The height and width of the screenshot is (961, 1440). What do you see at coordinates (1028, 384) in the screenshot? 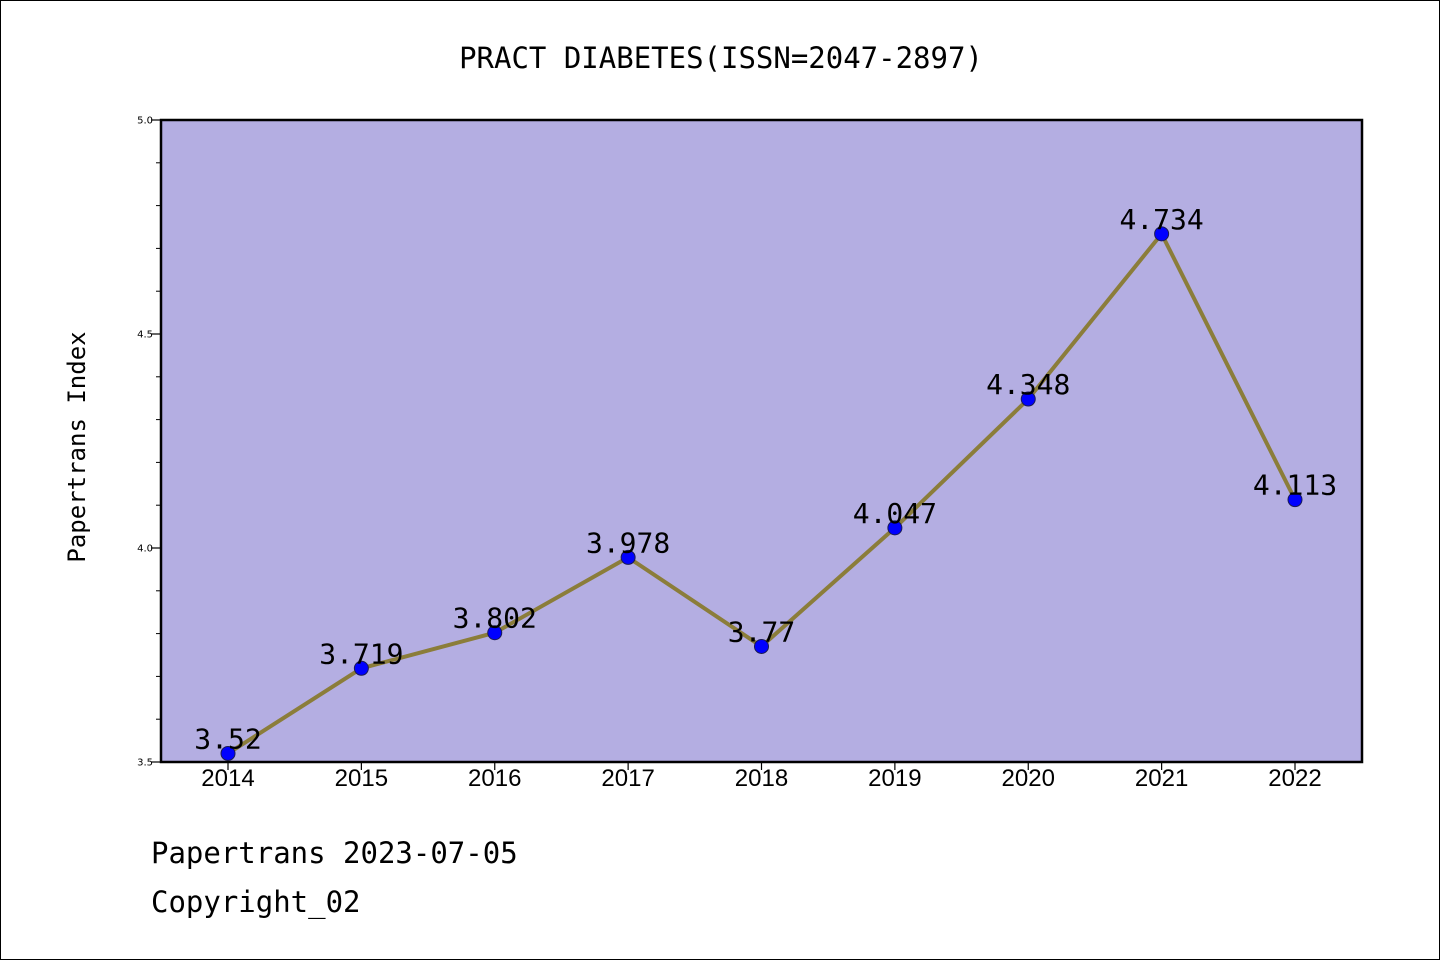
I see `data-label: 4.348` at bounding box center [1028, 384].